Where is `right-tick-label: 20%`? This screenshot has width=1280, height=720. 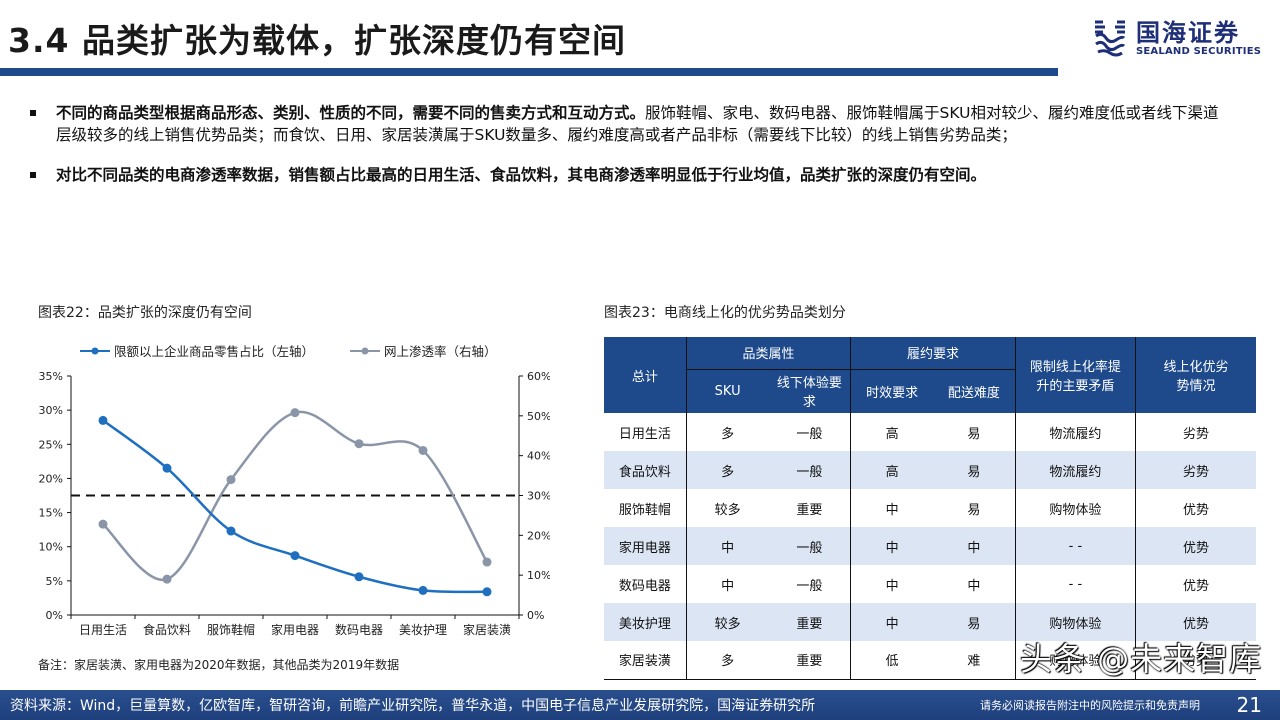
right-tick-label: 20% is located at coordinates (538, 535).